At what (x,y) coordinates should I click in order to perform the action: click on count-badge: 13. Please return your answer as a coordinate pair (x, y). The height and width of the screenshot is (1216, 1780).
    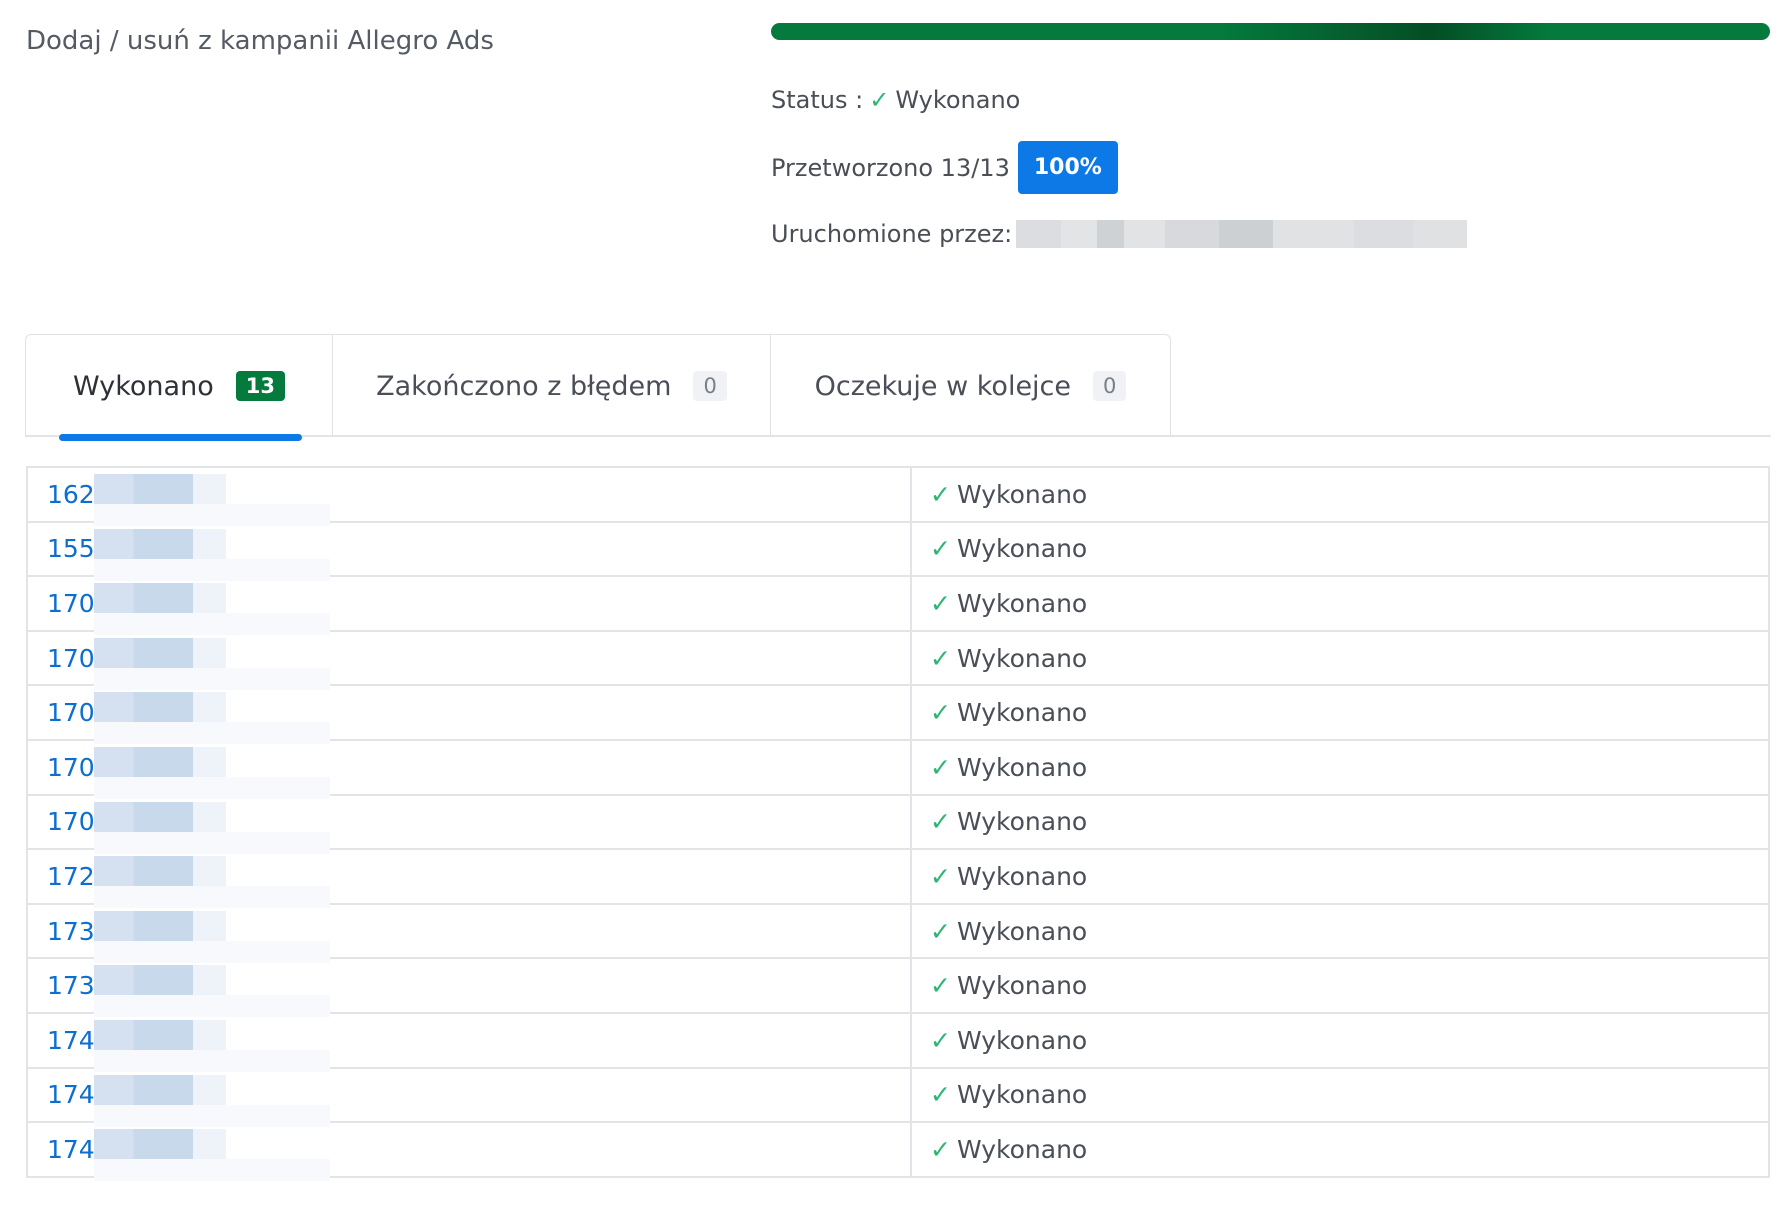
    Looking at the image, I should click on (260, 386).